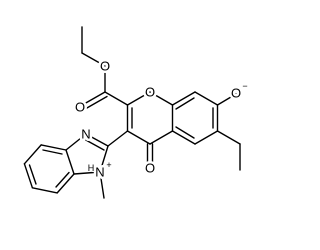  I want to click on atom-label: H, so click(91, 168).